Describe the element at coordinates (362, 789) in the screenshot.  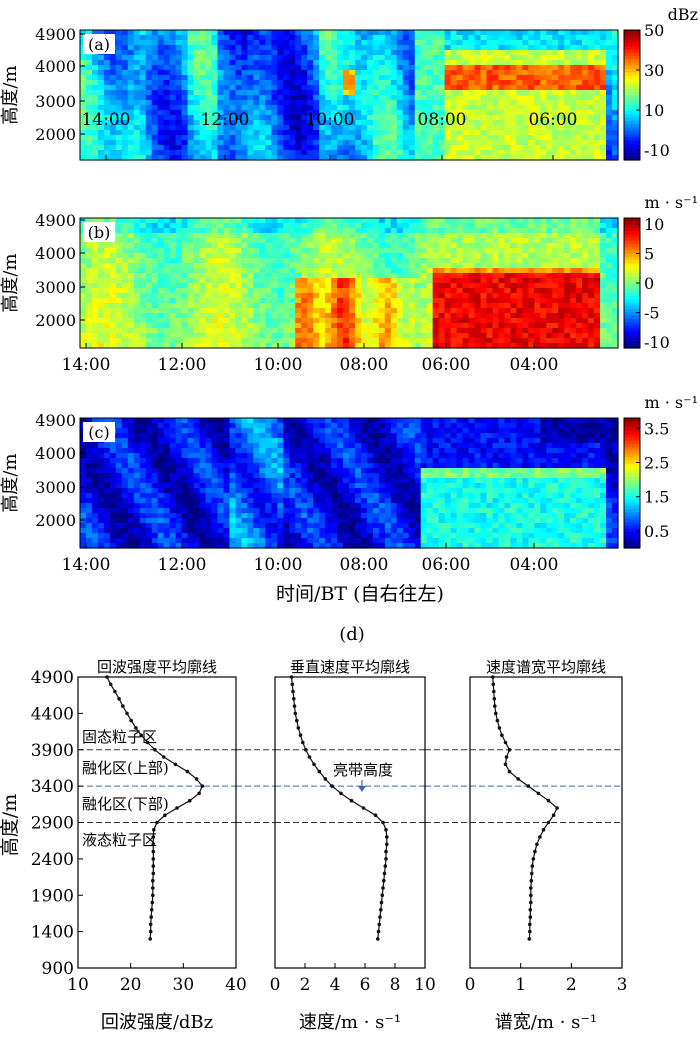
I see `bright-band-arrowhead` at that location.